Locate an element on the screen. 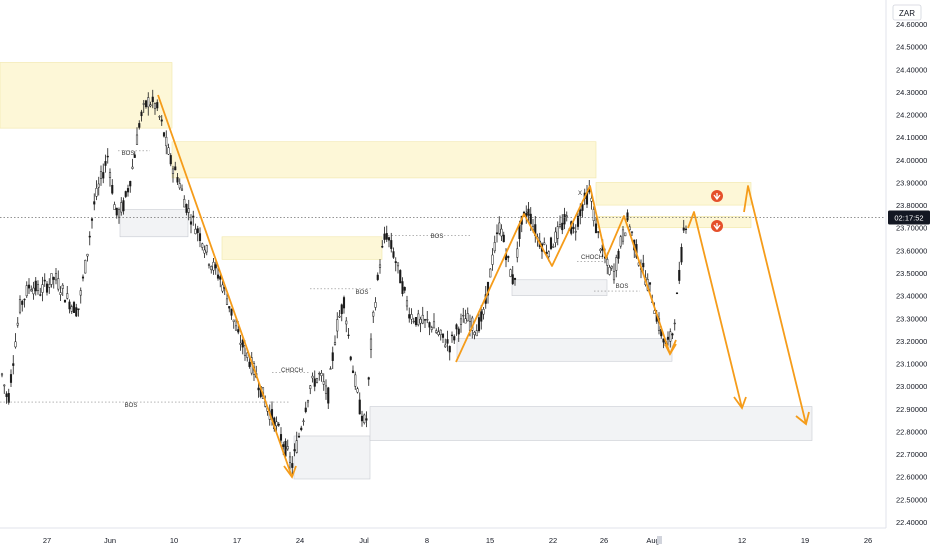 This screenshot has height=555, width=932. currency-badge-box is located at coordinates (907, 12).